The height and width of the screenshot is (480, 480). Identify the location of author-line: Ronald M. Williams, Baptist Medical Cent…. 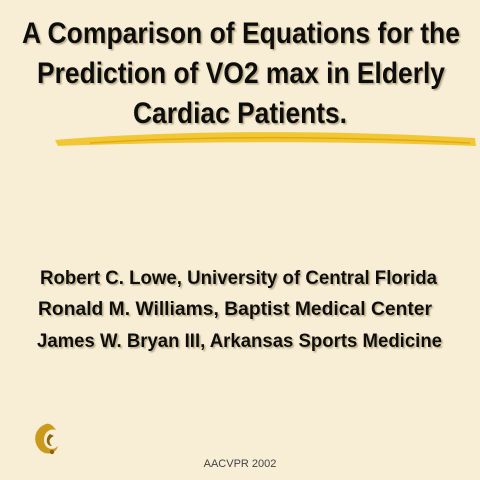
(235, 309).